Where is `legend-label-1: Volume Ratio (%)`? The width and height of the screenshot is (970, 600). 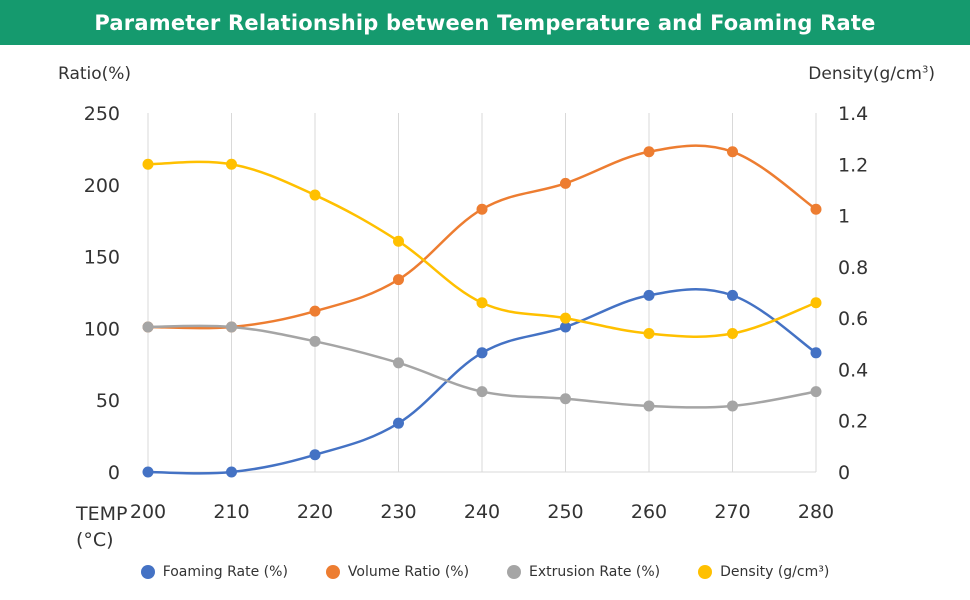 legend-label-1: Volume Ratio (%) is located at coordinates (408, 572).